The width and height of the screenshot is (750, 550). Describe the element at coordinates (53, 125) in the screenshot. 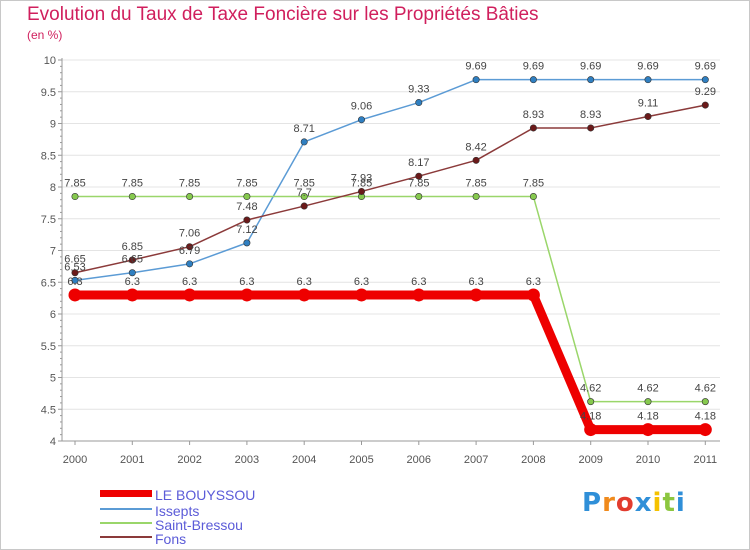

I see `y-tick-label: 9` at that location.